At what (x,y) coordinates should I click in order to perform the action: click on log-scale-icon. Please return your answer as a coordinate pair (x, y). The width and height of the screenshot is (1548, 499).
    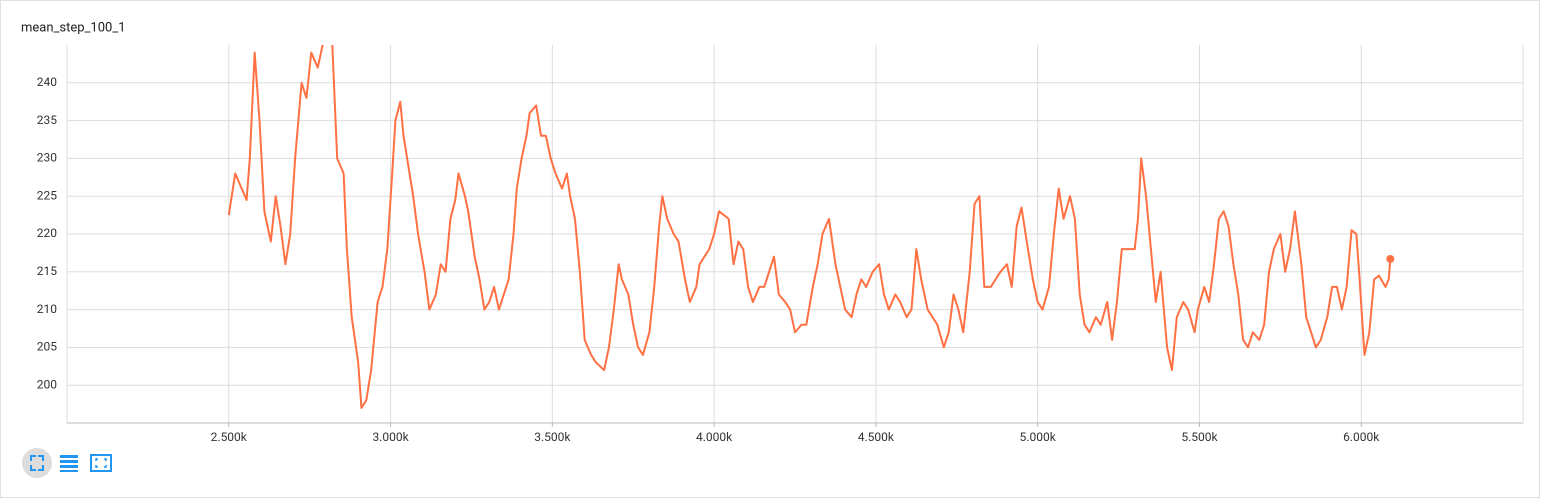
    Looking at the image, I should click on (69, 463).